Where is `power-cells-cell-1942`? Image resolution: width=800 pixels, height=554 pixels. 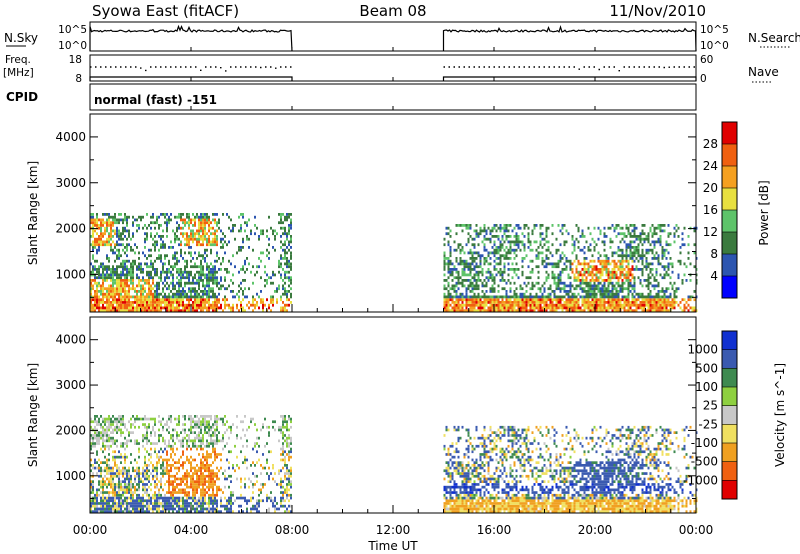
power-cells-cell-1942 is located at coordinates (466, 275).